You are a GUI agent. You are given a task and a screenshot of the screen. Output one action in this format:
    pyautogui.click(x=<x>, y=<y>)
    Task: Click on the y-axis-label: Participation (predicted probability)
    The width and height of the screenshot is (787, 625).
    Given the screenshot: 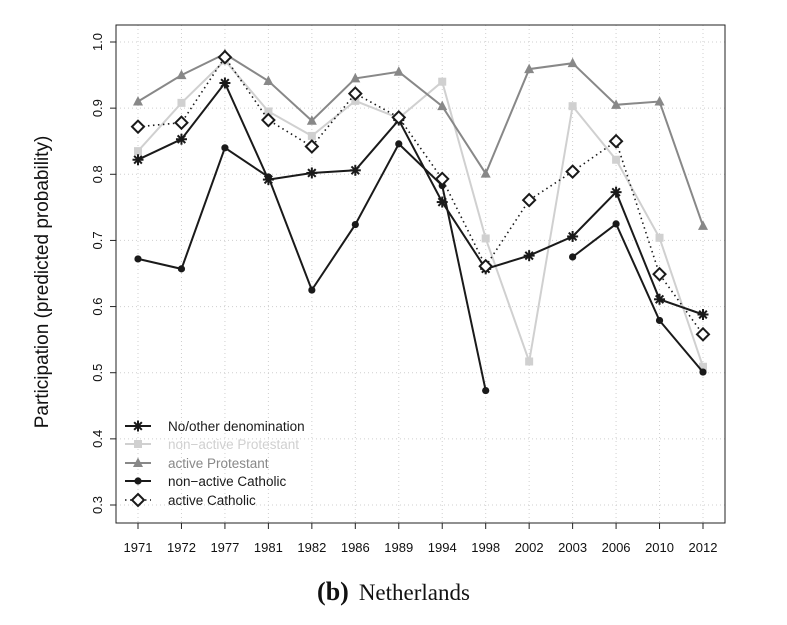 What is the action you would take?
    pyautogui.click(x=42, y=282)
    